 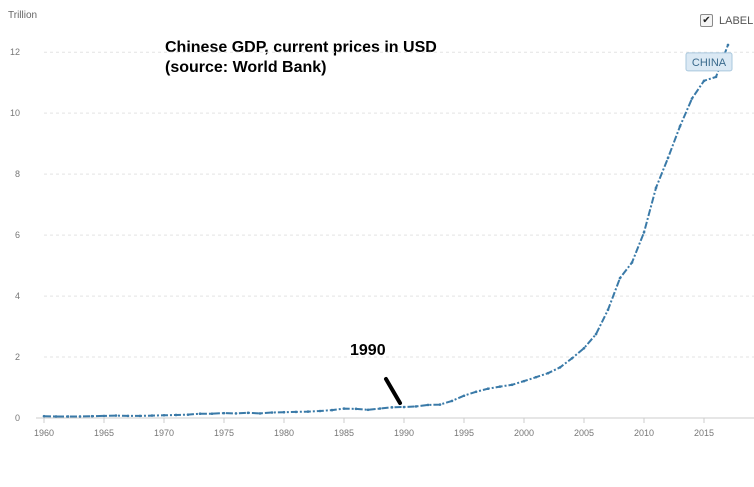 I want to click on x-tick-label-1960: 1960, so click(x=44, y=433).